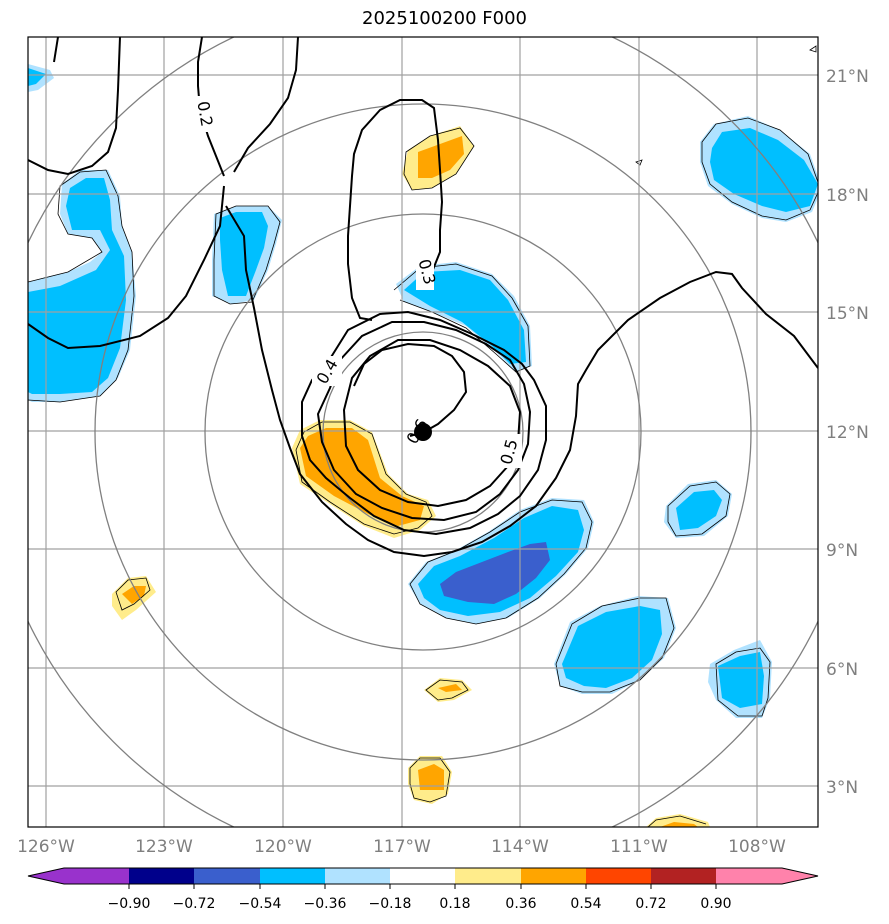 The image size is (889, 924). Describe the element at coordinates (266, 105) in the screenshot. I see `contour-0-2-d` at that location.